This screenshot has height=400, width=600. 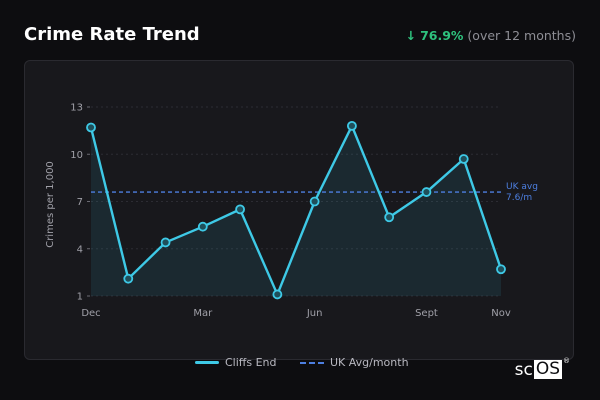 What do you see at coordinates (523, 370) in the screenshot?
I see `brand-text: sc` at bounding box center [523, 370].